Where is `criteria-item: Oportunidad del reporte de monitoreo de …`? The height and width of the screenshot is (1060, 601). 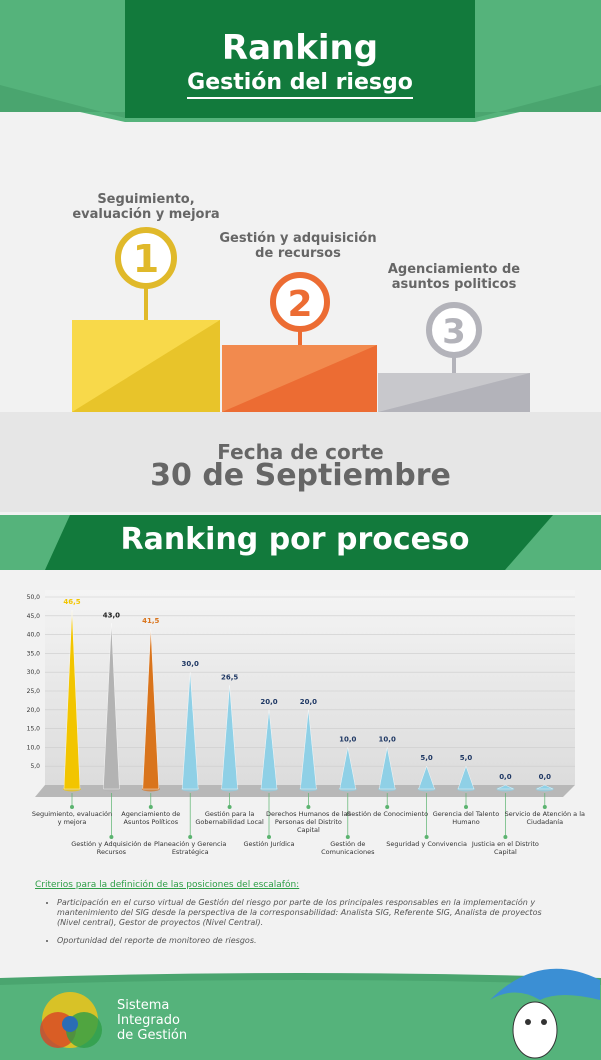 criteria-item: Oportunidad del reporte de monitoreo de … is located at coordinates (311, 941).